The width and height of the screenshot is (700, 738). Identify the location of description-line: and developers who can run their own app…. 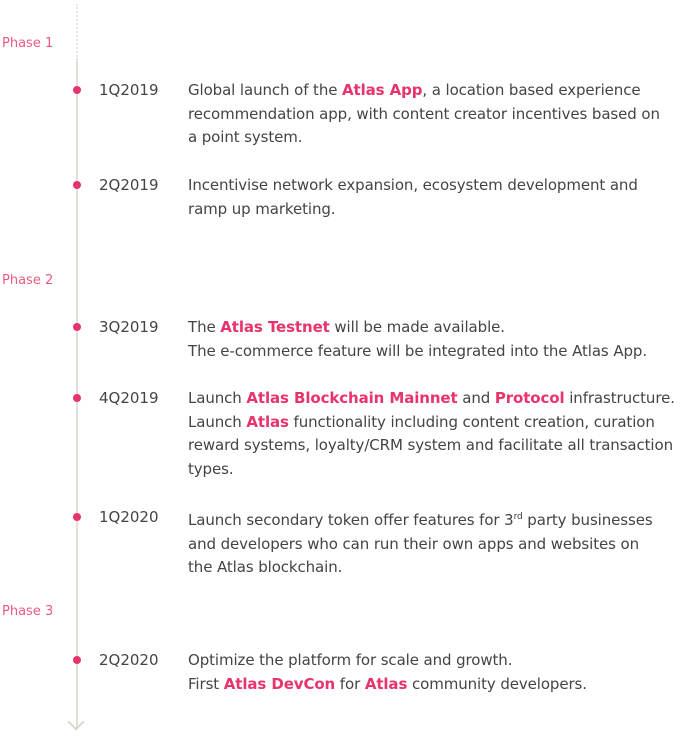
(443, 545).